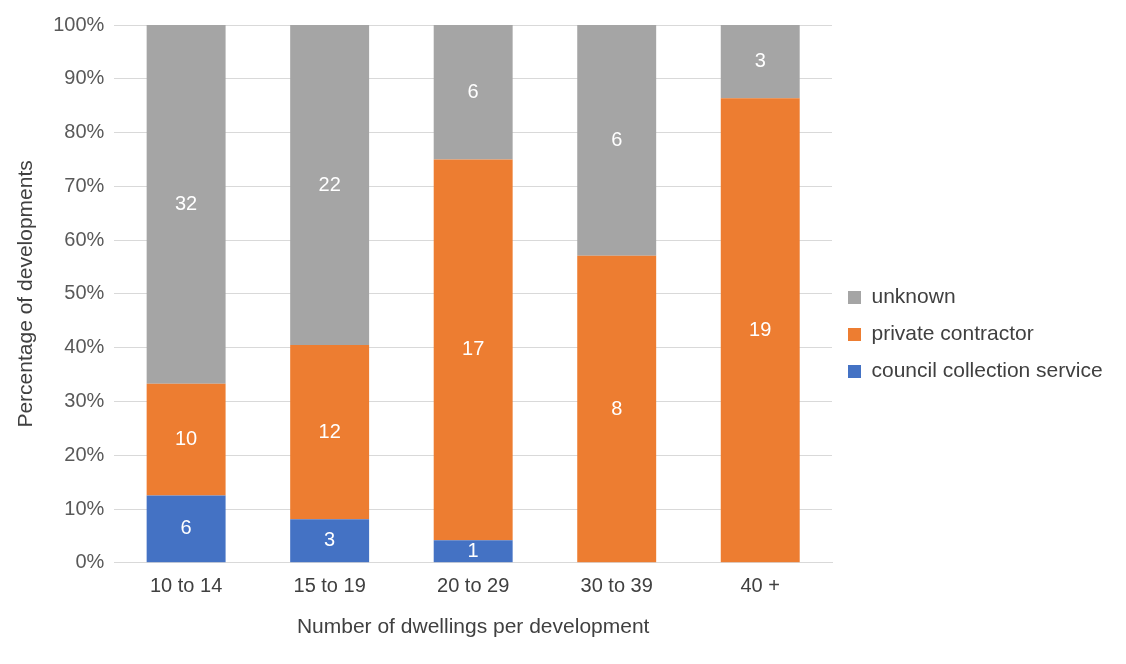 The width and height of the screenshot is (1126, 664). Describe the element at coordinates (473, 585) in the screenshot. I see `x-tick-label: 20 to 29` at that location.